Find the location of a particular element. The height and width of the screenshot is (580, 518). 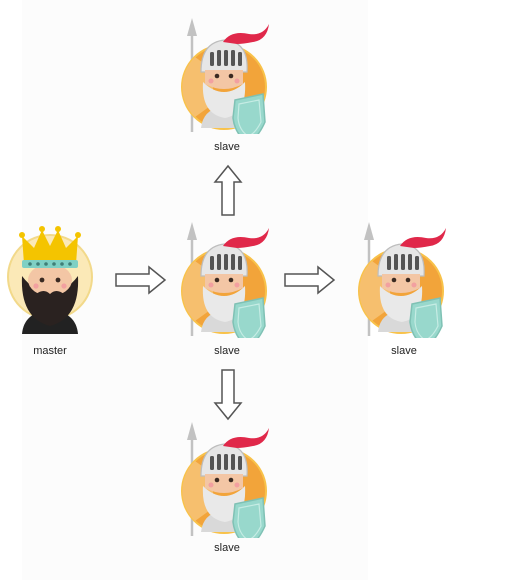

slave-node-right is located at coordinates (400, 278).